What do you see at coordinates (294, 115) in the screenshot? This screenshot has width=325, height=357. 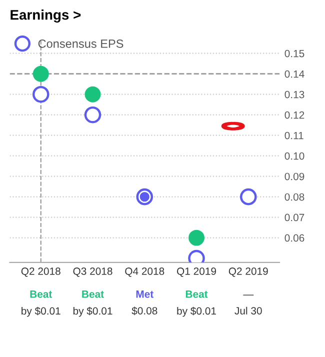 I see `y-tick-label: 0.12` at bounding box center [294, 115].